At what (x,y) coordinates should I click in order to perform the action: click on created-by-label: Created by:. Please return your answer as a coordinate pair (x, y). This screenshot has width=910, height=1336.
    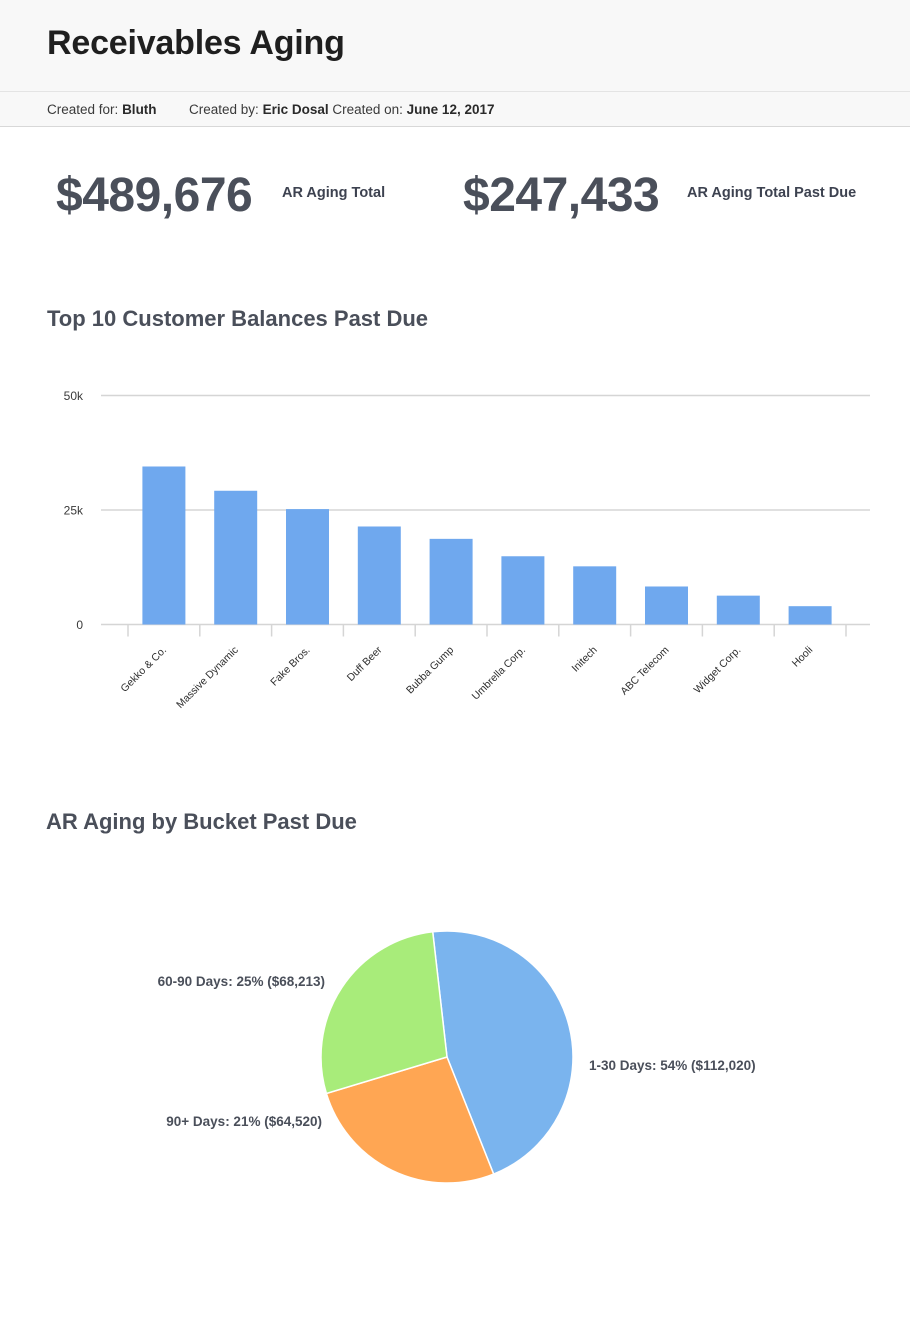
    Looking at the image, I should click on (224, 109).